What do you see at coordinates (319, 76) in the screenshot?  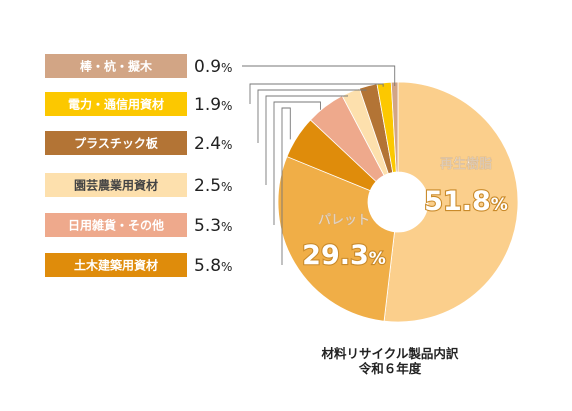 I see `slice-8-connector` at bounding box center [319, 76].